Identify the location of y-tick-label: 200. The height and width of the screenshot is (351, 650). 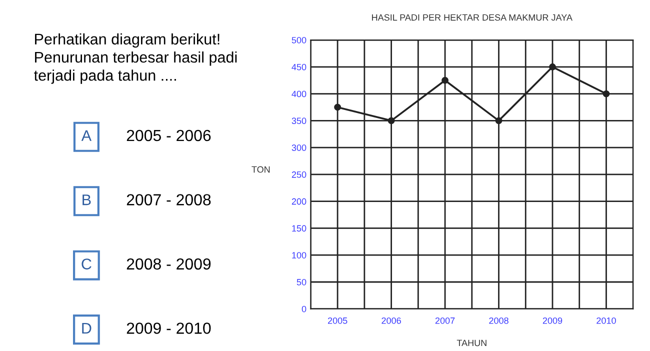
(299, 201).